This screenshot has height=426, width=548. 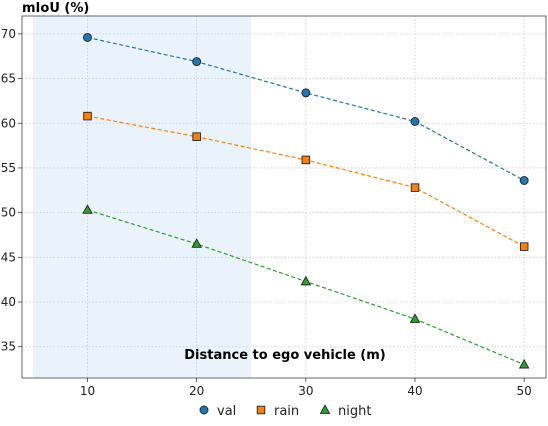 I want to click on y-tick-label: 60, so click(x=8, y=123).